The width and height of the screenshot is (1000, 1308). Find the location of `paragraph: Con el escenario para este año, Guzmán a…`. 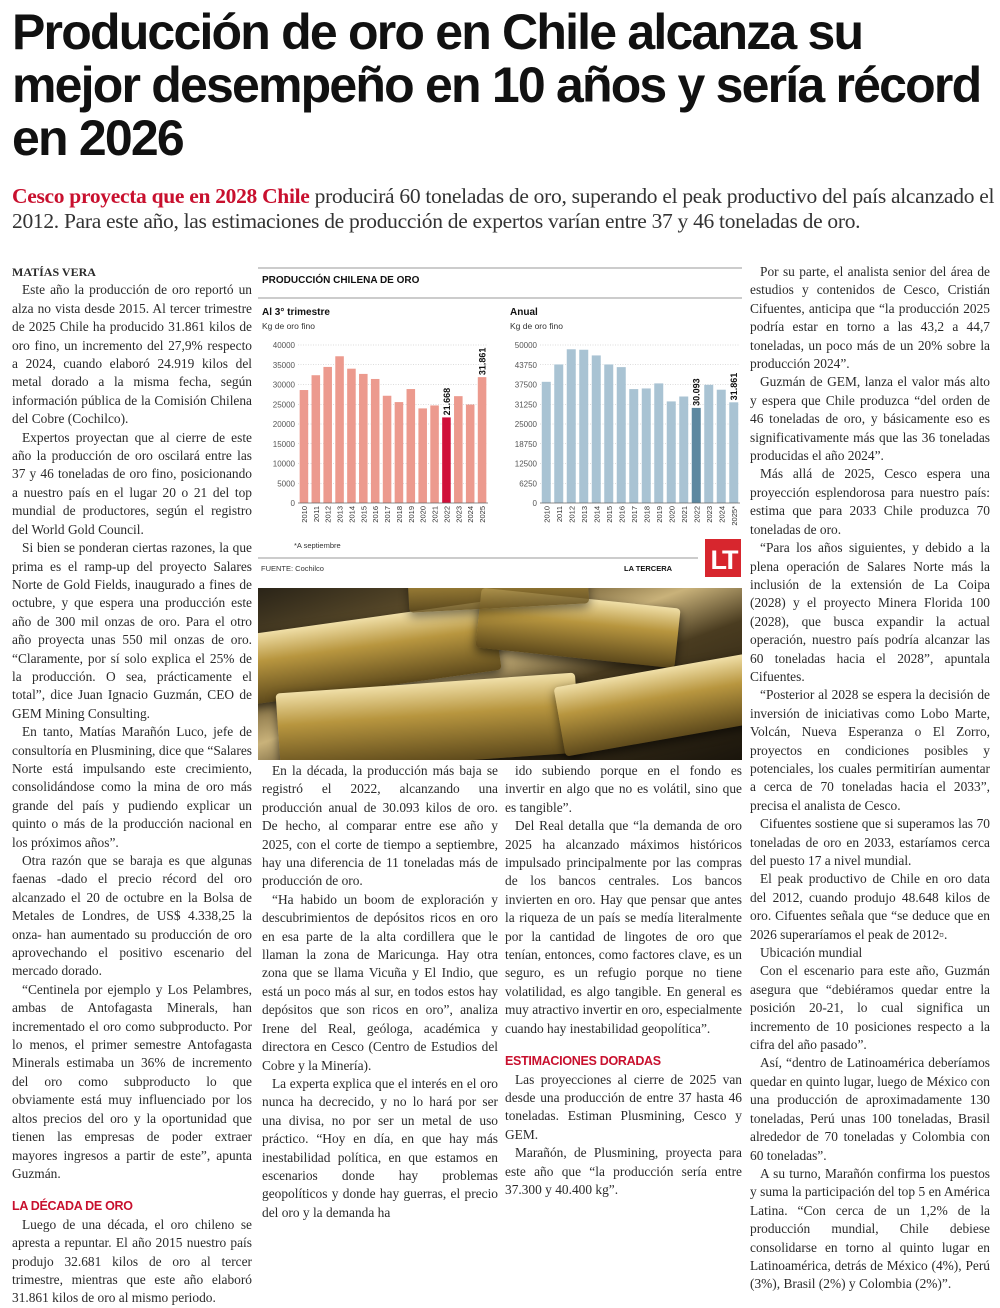

paragraph: Con el escenario para este año, Guzmán a… is located at coordinates (870, 1008).